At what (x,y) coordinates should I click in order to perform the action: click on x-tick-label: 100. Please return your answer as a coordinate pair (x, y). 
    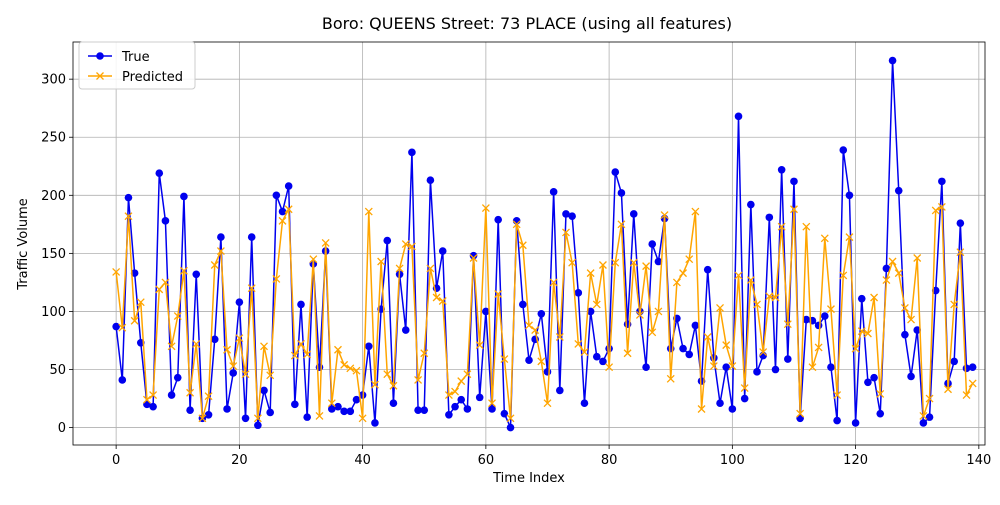
    Looking at the image, I should click on (732, 460).